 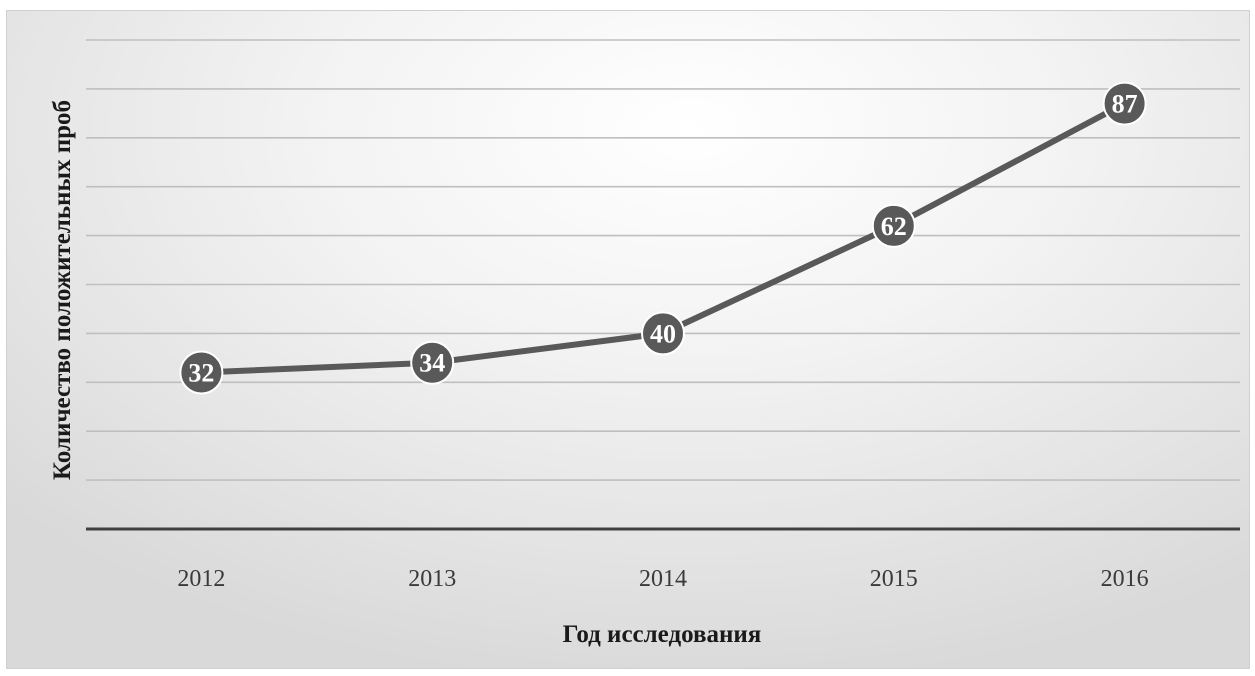 I want to click on x-tick-label: 2012, so click(x=201, y=579).